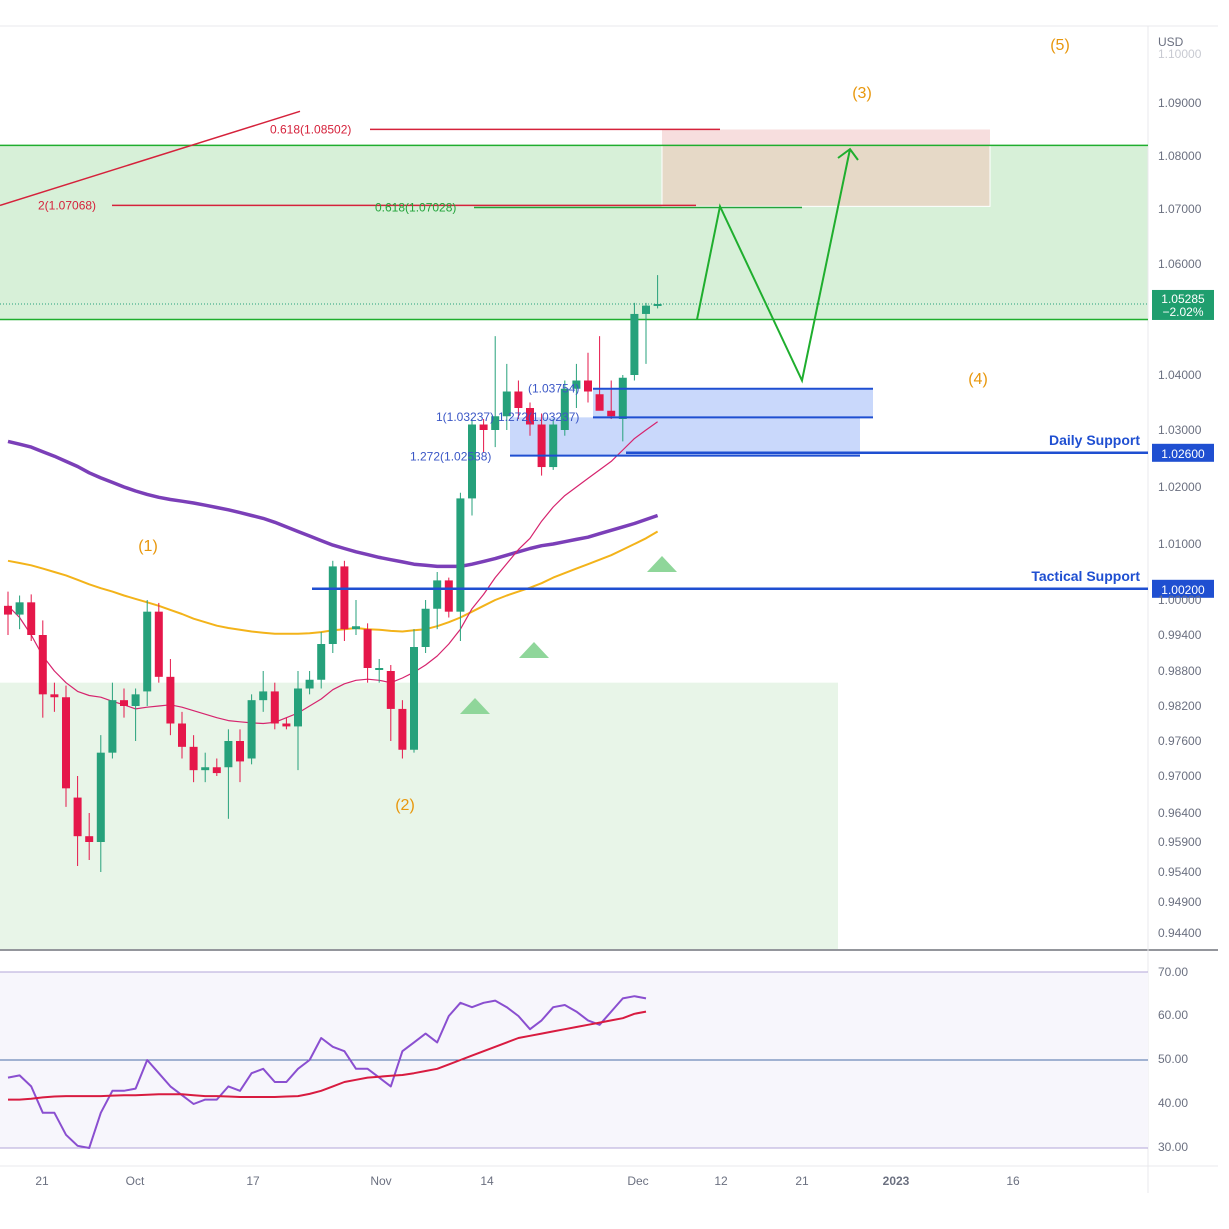 Image resolution: width=1229 pixels, height=1229 pixels. What do you see at coordinates (1060, 45) in the screenshot?
I see `wave-label: (5)` at bounding box center [1060, 45].